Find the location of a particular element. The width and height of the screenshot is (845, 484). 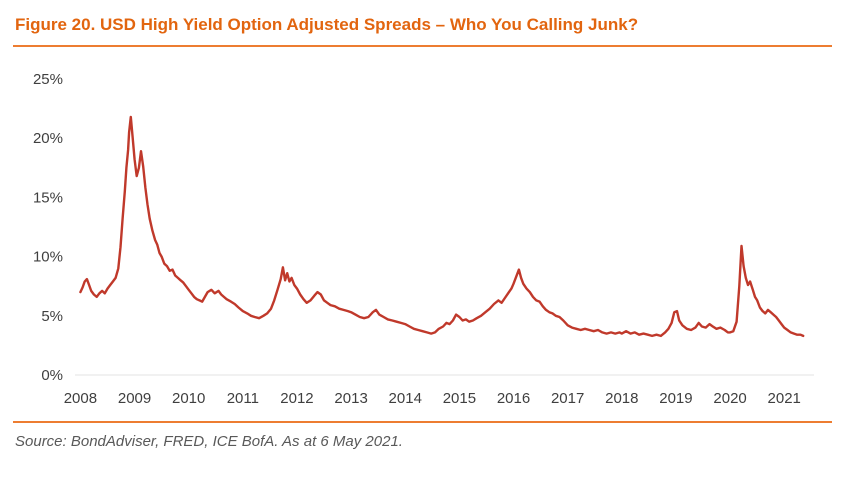

x-tick-label: 2018 is located at coordinates (621, 398).